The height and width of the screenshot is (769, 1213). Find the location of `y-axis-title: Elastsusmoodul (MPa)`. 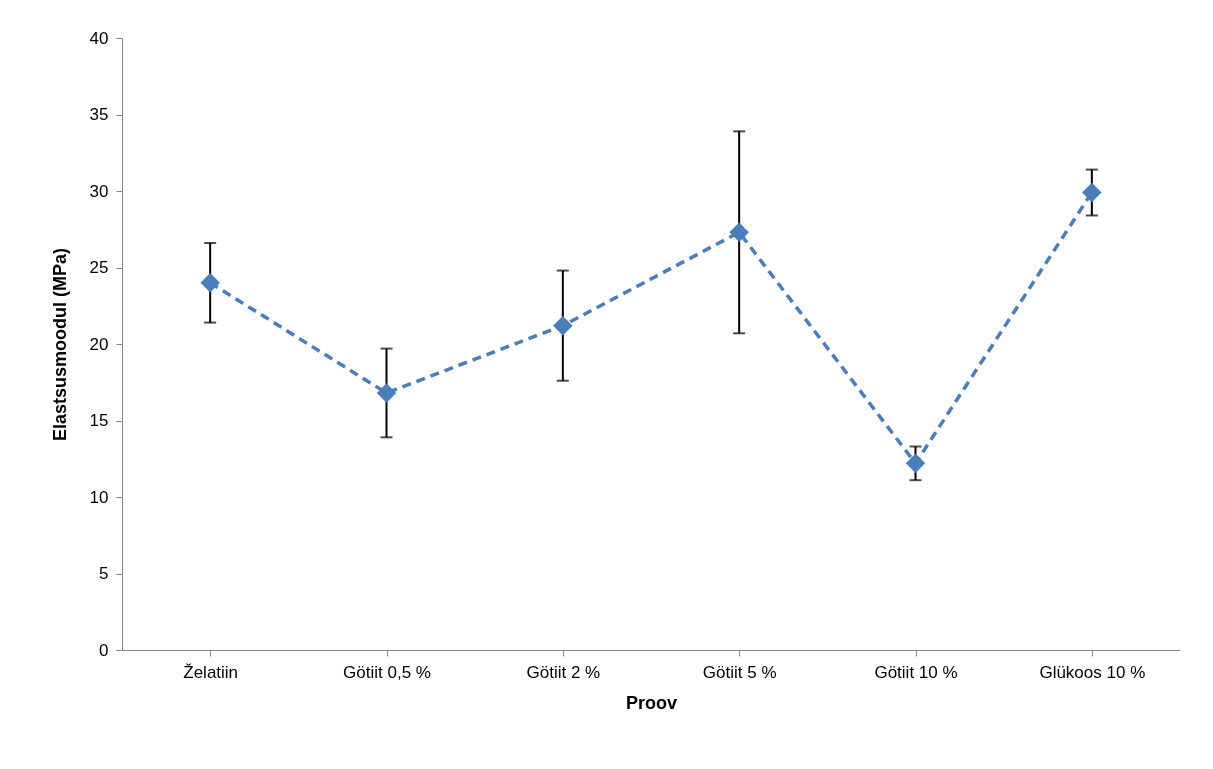

y-axis-title: Elastsusmoodul (MPa) is located at coordinates (59, 344).